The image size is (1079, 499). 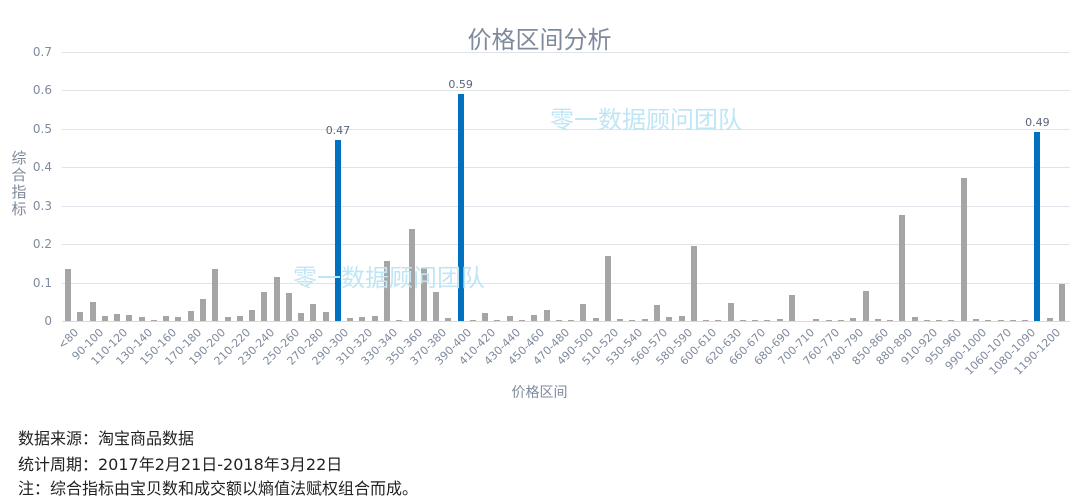 I want to click on footer-source: 数据来源：淘宝商品数据, so click(x=106, y=438).